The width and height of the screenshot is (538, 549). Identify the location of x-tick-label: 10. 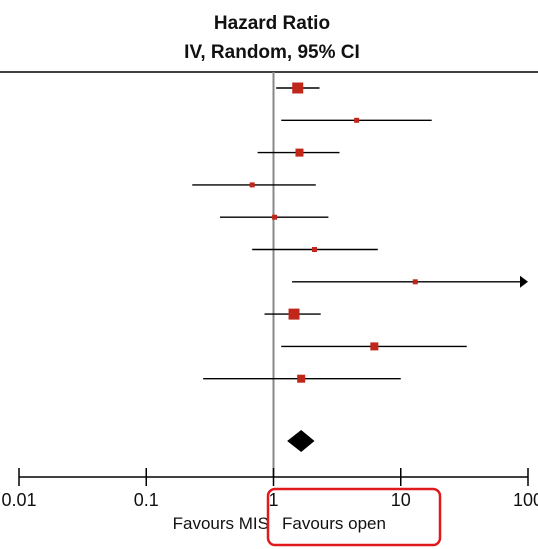
(401, 500).